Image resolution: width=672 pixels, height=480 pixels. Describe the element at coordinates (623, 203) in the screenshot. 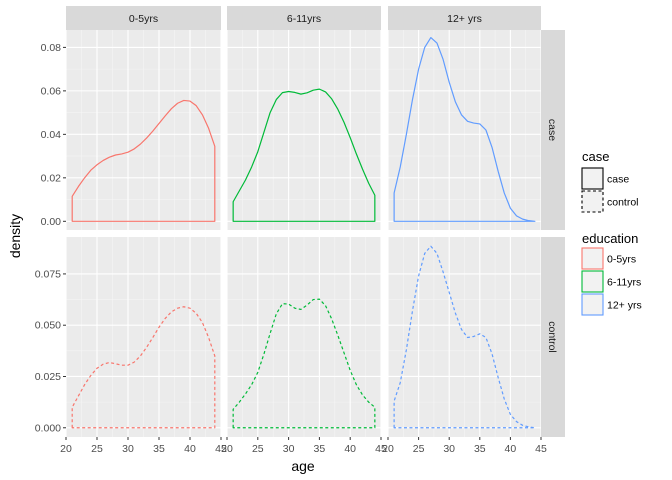

I see `legend-label-control: control` at that location.